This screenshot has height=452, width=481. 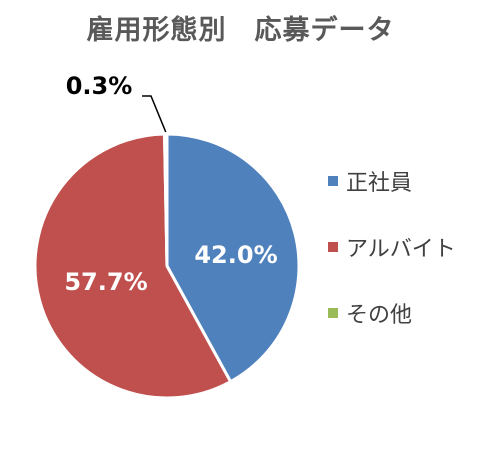 I want to click on legend-swatch-arubaito, so click(x=333, y=247).